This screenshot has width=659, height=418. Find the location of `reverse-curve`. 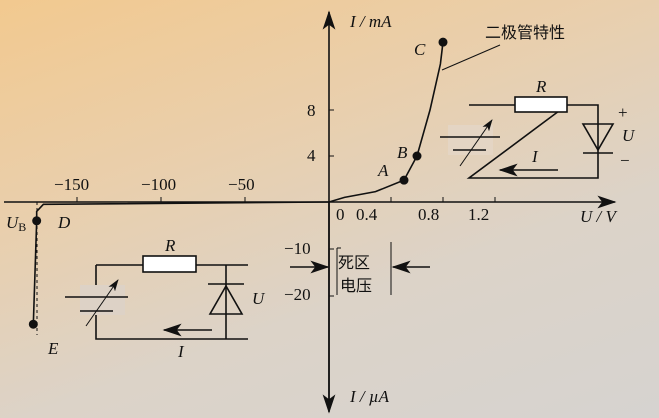

reverse-curve is located at coordinates (181, 263).